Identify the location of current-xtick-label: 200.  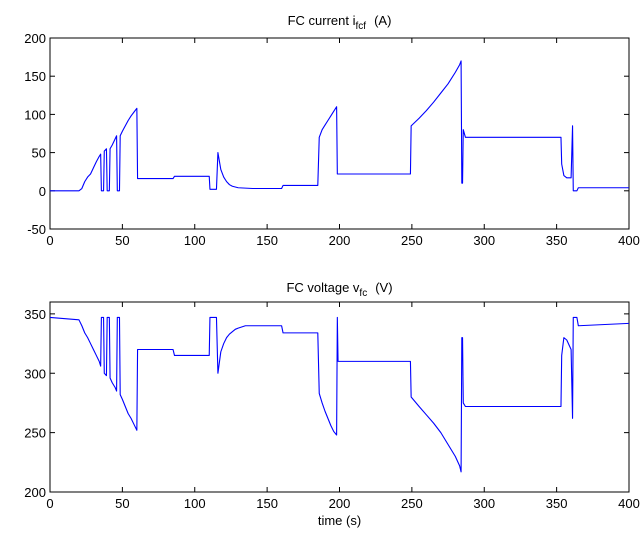
(340, 240).